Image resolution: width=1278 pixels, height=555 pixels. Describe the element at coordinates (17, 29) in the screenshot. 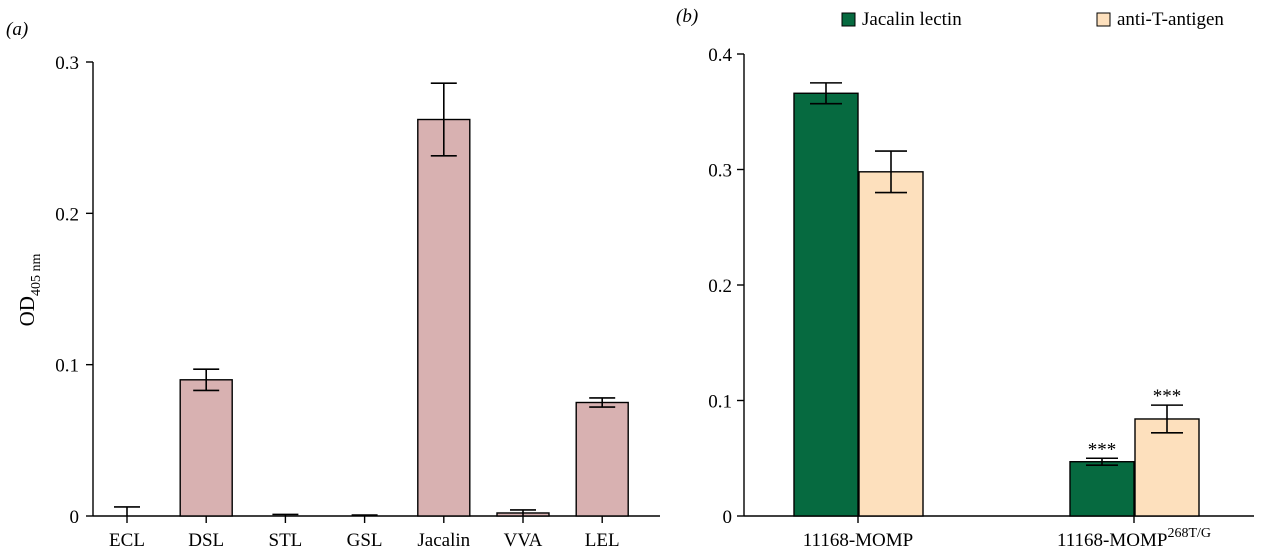

I see `panel-a-label: (a)` at that location.